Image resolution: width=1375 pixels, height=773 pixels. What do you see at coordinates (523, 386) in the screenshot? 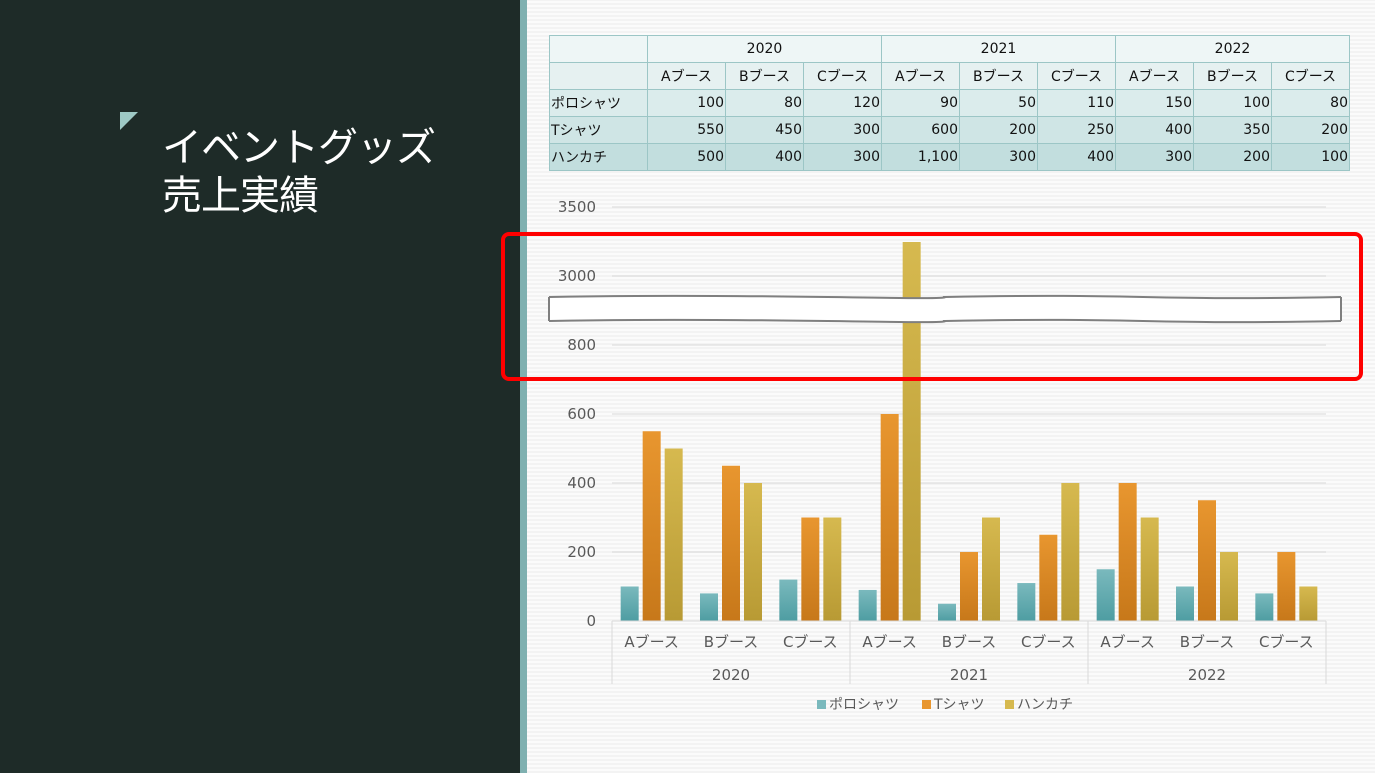
I see `panel-divider` at bounding box center [523, 386].